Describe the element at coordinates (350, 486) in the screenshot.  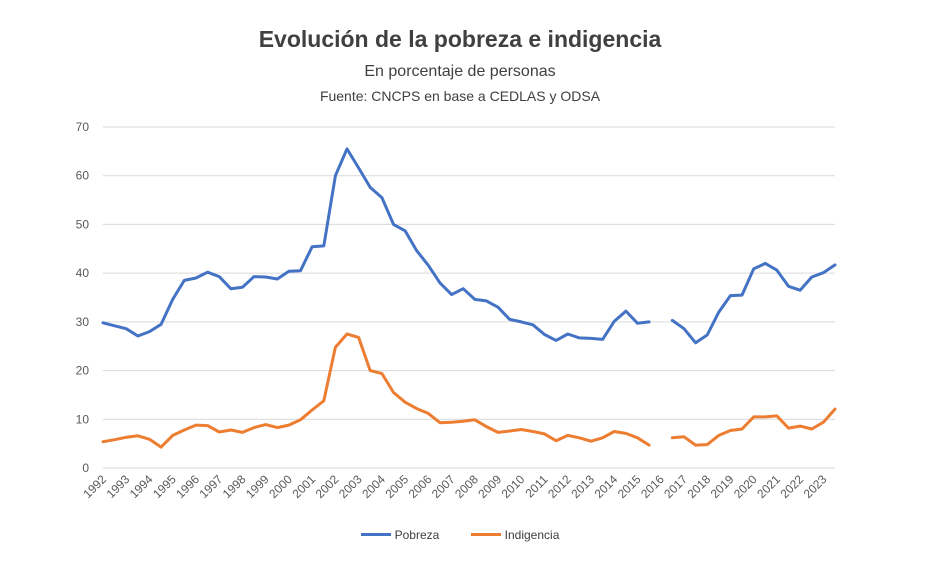
I see `x-tick-label: 2003` at that location.